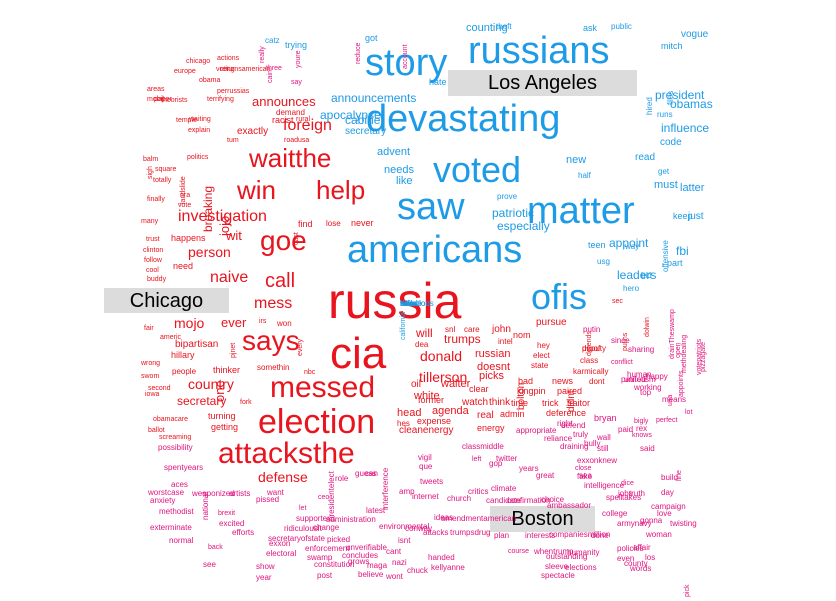  I want to click on word-believe: believe, so click(371, 574).